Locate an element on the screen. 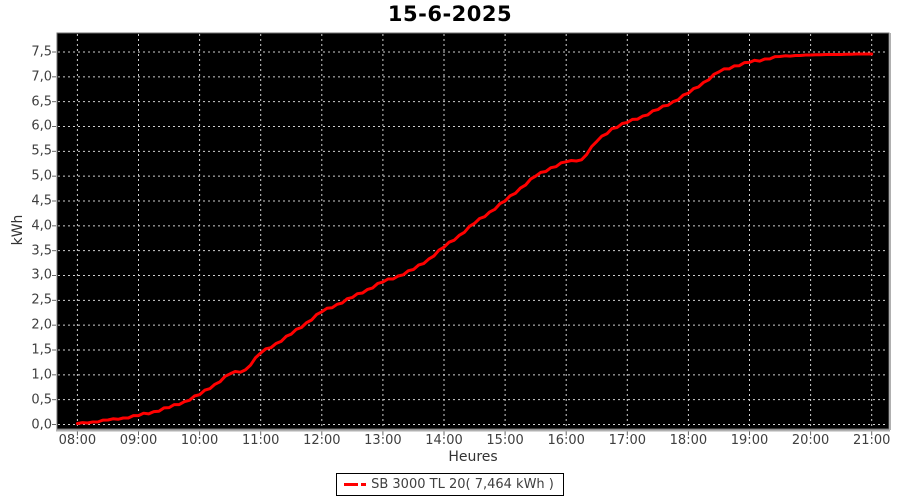 The height and width of the screenshot is (500, 900). x-tick-label: 09:00 is located at coordinates (138, 440).